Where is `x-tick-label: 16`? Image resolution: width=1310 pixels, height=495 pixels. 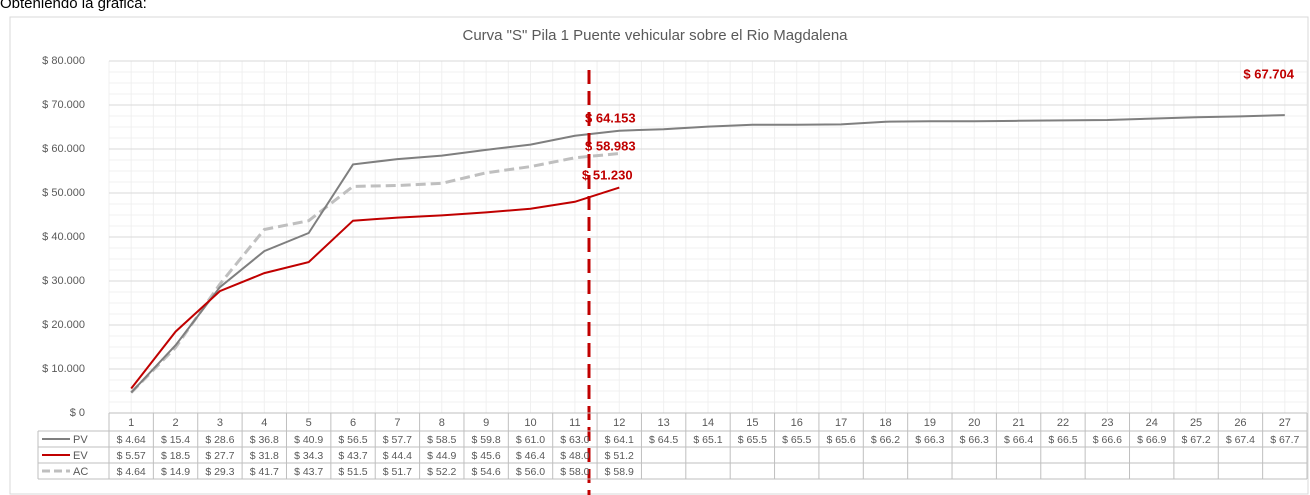 x-tick-label: 16 is located at coordinates (797, 423).